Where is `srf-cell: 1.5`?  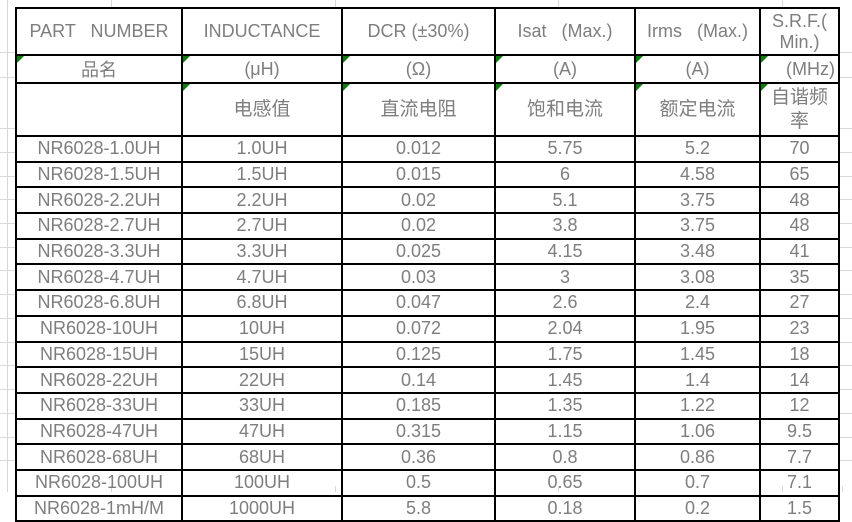
srf-cell: 1.5 is located at coordinates (799, 508).